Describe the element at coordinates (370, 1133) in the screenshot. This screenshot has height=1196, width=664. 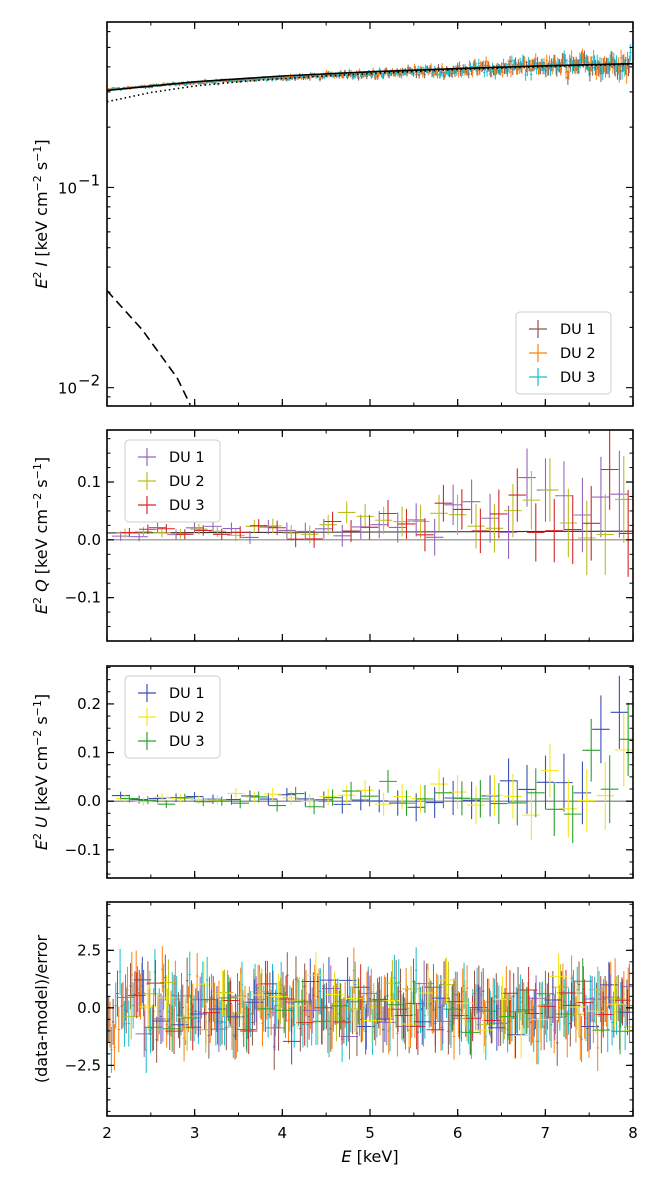
I see `x-tick-label: 5` at that location.